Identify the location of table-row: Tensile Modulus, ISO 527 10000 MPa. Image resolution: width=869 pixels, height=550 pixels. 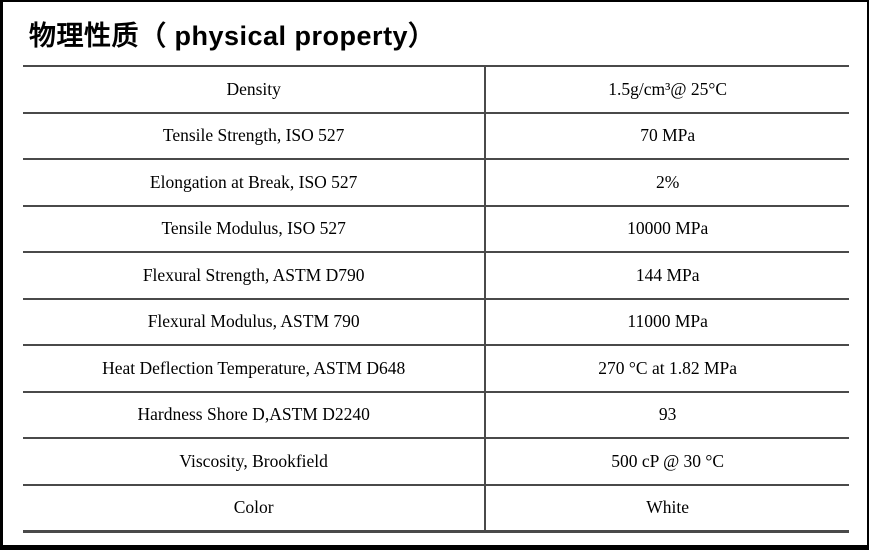
(436, 228).